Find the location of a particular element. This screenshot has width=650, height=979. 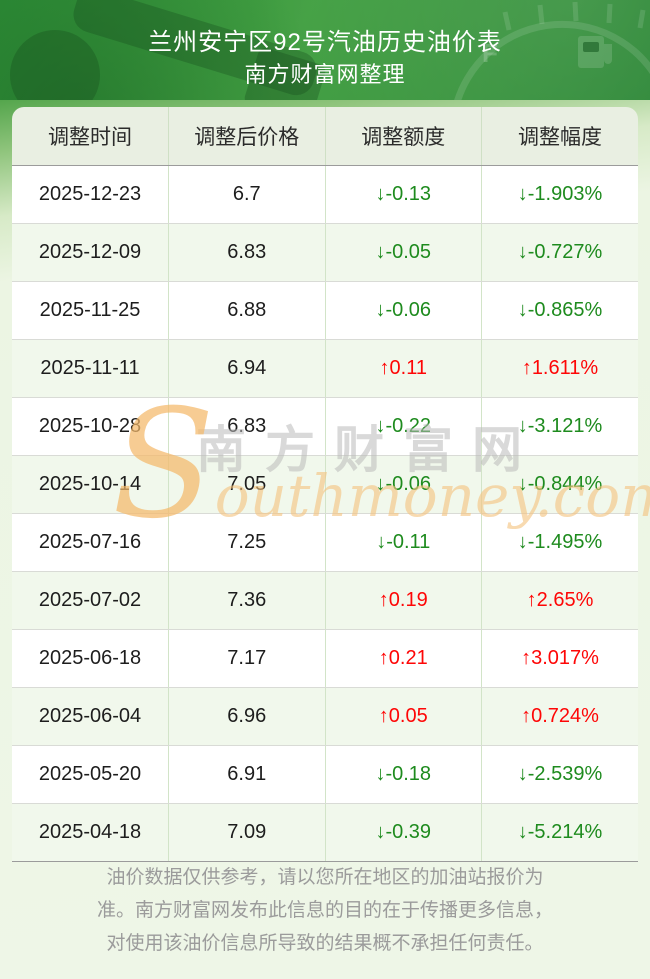

cell-adjust-date: 2025-10-28 is located at coordinates (90, 426).